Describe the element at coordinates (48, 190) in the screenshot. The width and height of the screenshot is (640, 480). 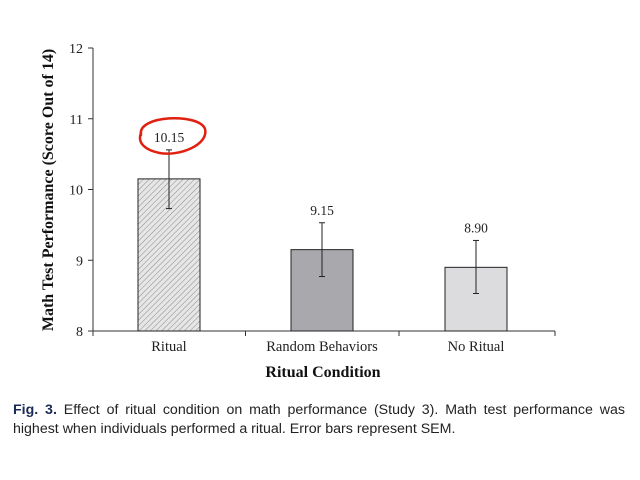
I see `y-axis-title: Math Test Performance (Score Out of 14)` at that location.